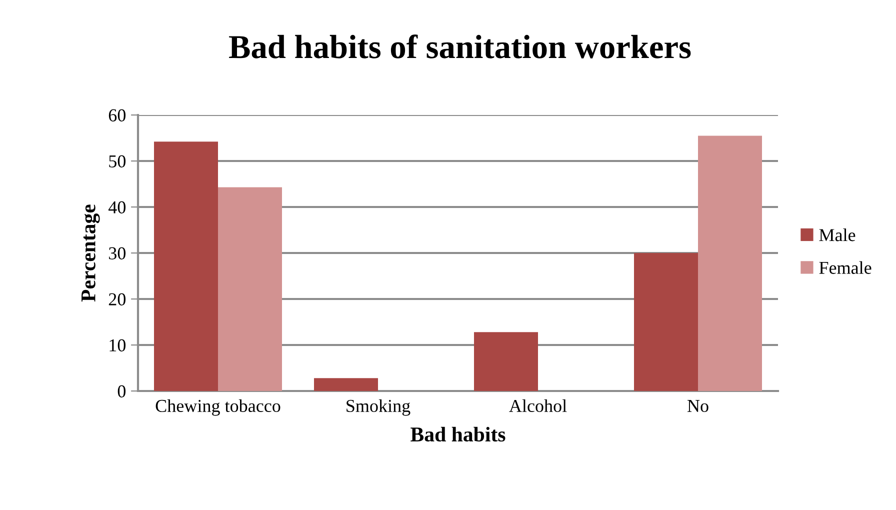 The width and height of the screenshot is (896, 510). What do you see at coordinates (117, 253) in the screenshot?
I see `y-tick-label: 30` at bounding box center [117, 253].